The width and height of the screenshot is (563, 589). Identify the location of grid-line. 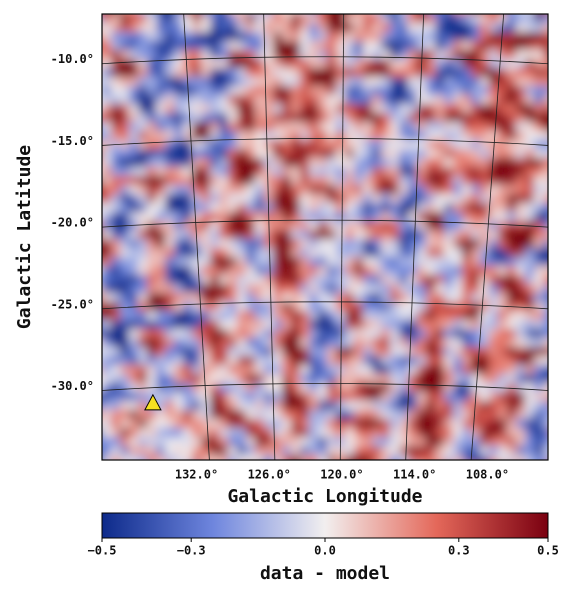
(325, 60).